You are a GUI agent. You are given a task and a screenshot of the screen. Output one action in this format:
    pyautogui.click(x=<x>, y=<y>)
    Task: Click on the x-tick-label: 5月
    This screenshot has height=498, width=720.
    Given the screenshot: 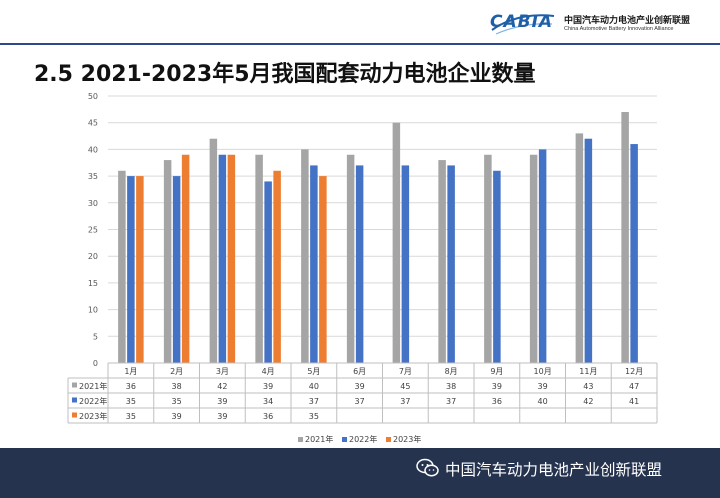 What is the action you would take?
    pyautogui.click(x=313, y=371)
    